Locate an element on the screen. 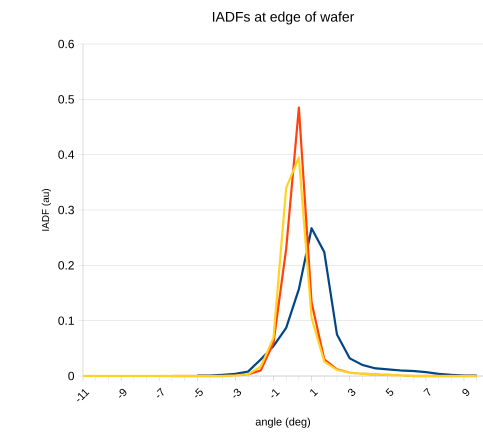 The height and width of the screenshot is (438, 483). x-tick-label: 5 is located at coordinates (390, 392).